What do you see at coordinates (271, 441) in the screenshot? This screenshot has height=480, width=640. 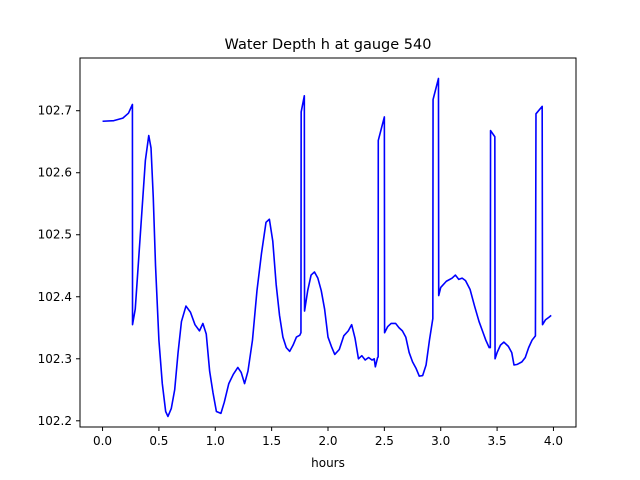 I see `x-tick-label: 1.5` at bounding box center [271, 441].